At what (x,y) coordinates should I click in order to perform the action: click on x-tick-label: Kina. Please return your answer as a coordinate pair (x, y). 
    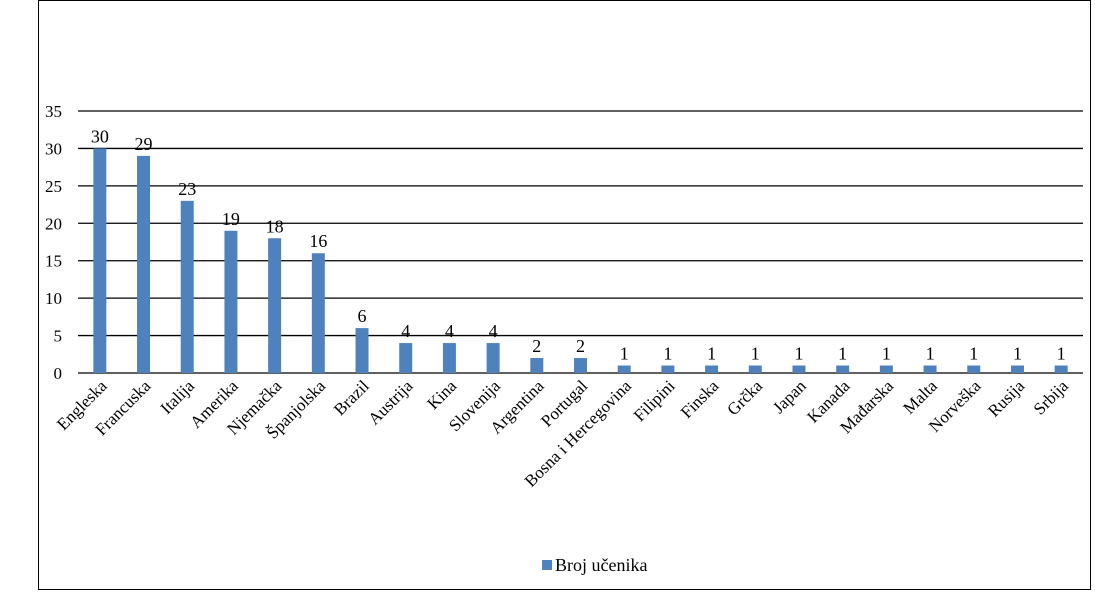
    Looking at the image, I should click on (441, 394).